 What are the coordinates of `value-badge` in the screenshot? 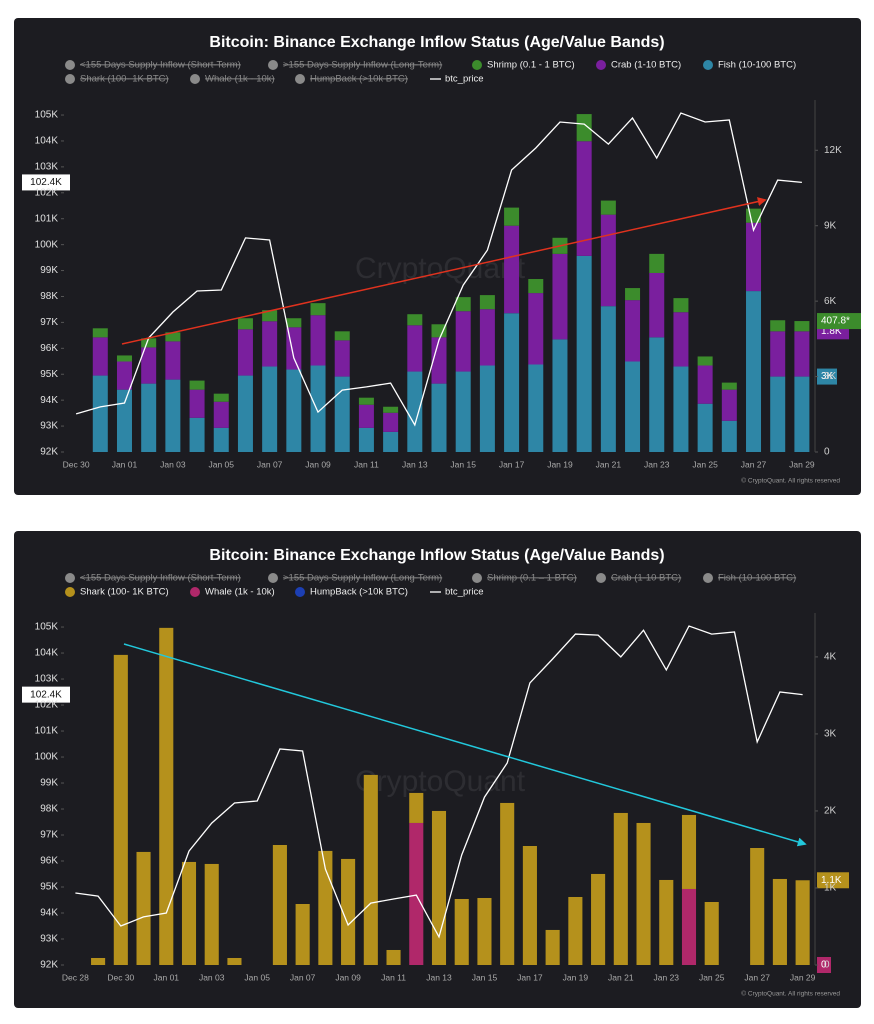 It's located at (824, 965).